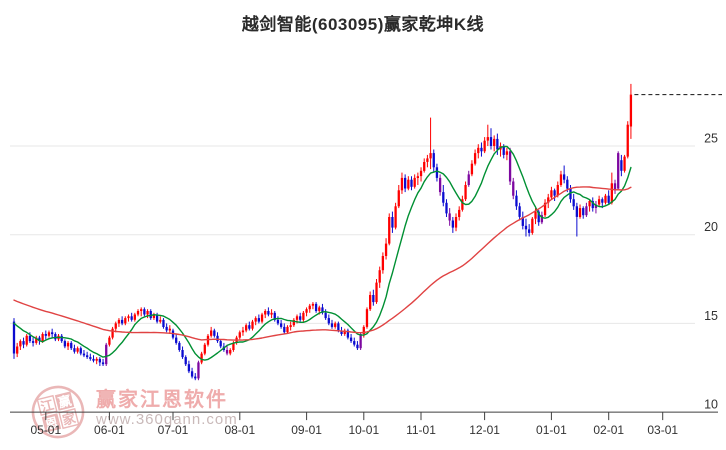 The width and height of the screenshot is (726, 450). I want to click on x-axis-tick-label: 02-01, so click(608, 430).